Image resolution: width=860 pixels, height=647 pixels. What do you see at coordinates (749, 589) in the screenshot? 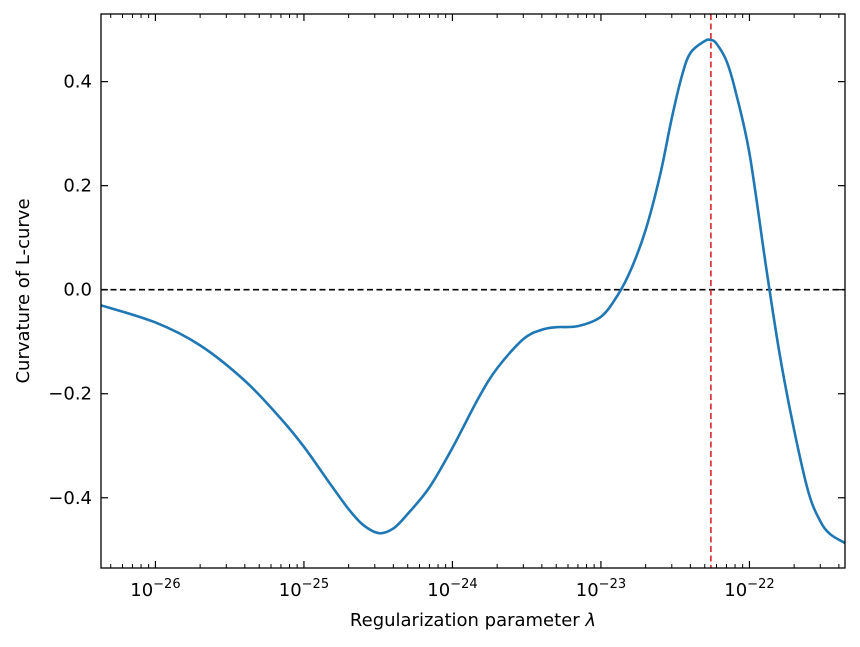
I see `x-tick-label: 10−22` at bounding box center [749, 589].